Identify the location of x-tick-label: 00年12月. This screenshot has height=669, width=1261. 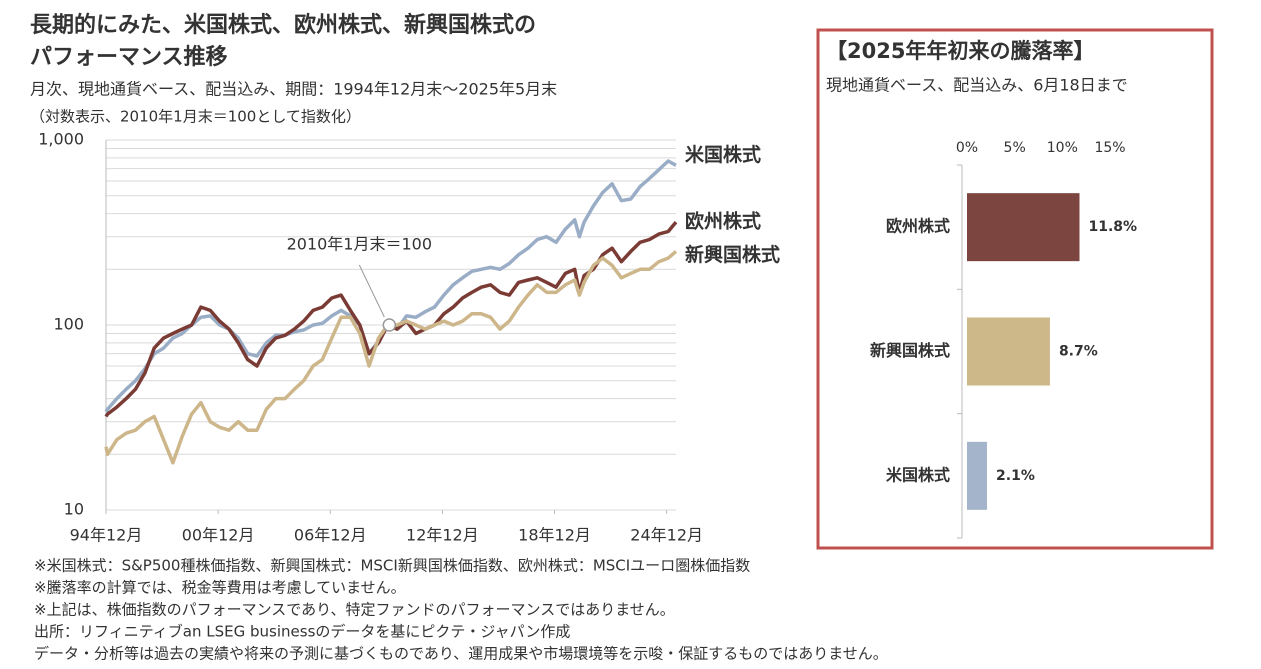
(218, 535).